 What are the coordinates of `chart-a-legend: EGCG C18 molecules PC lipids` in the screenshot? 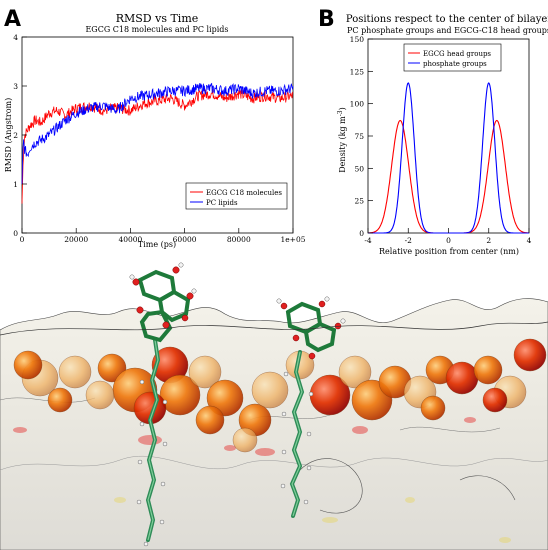 It's located at (236, 196).